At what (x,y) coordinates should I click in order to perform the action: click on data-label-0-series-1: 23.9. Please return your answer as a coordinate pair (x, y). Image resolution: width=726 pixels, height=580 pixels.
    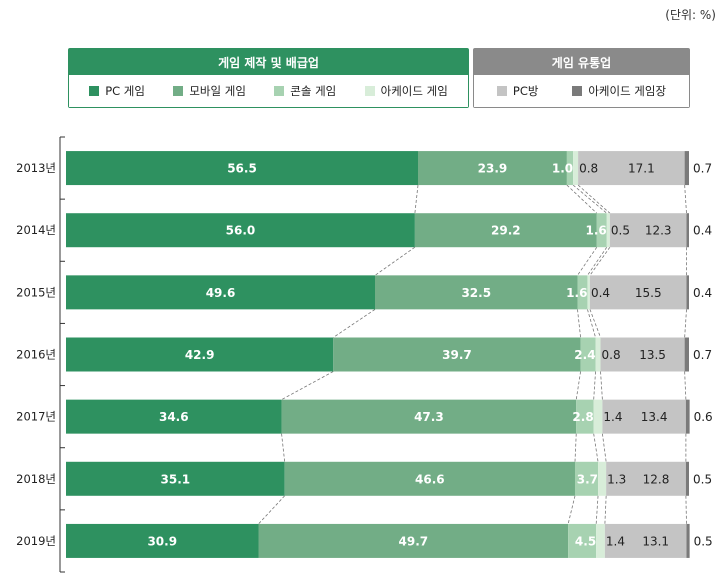
    Looking at the image, I should click on (493, 169).